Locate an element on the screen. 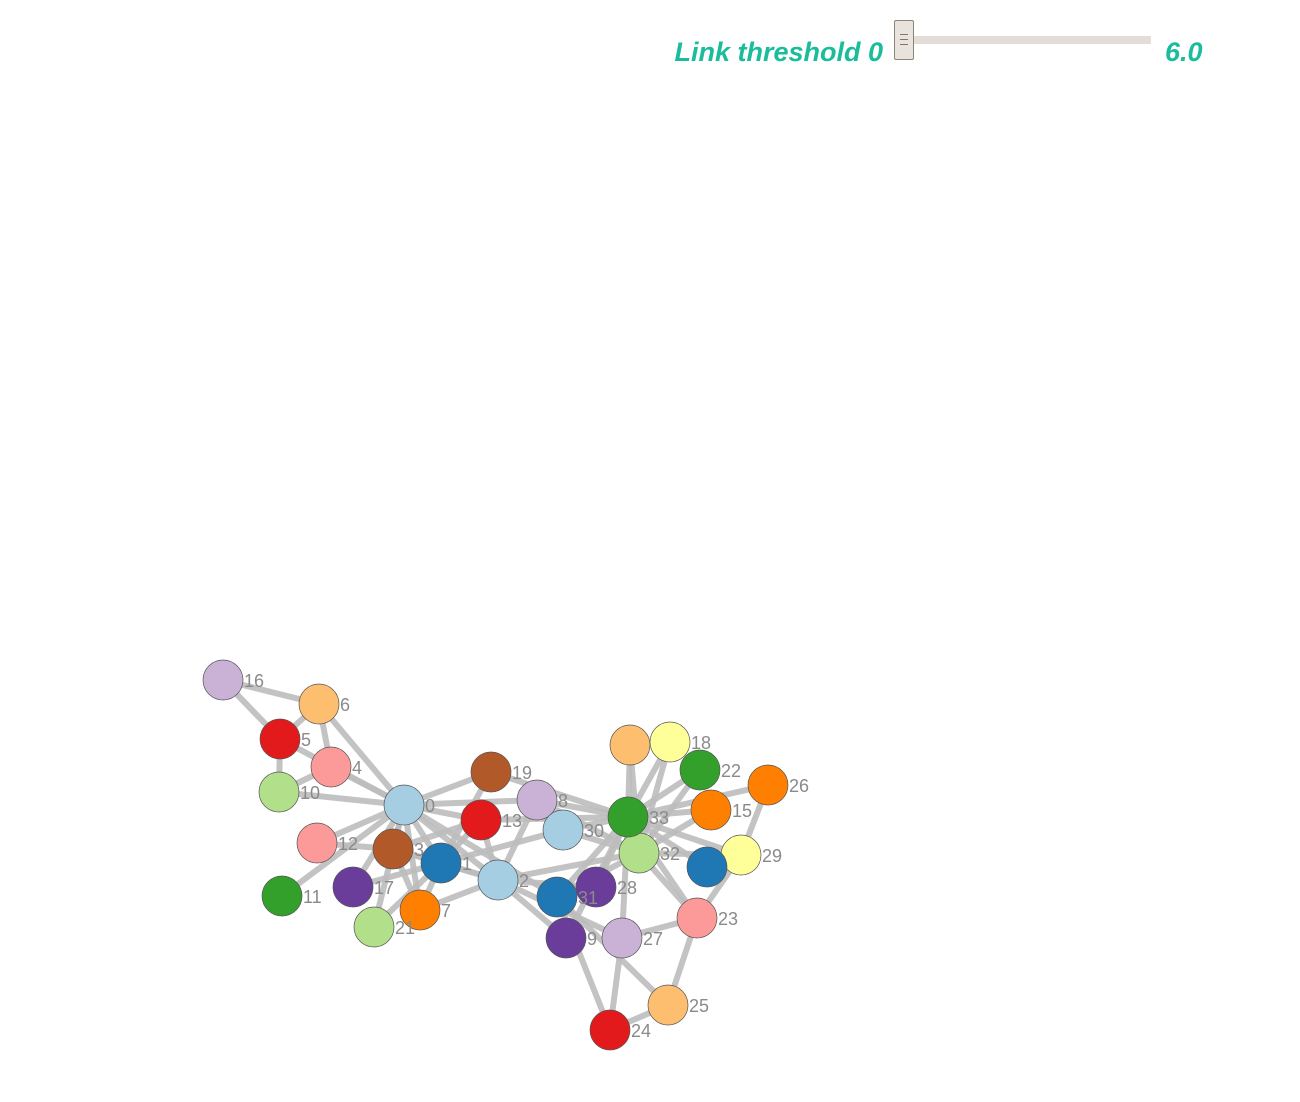  node-2: 2 is located at coordinates (503, 880).